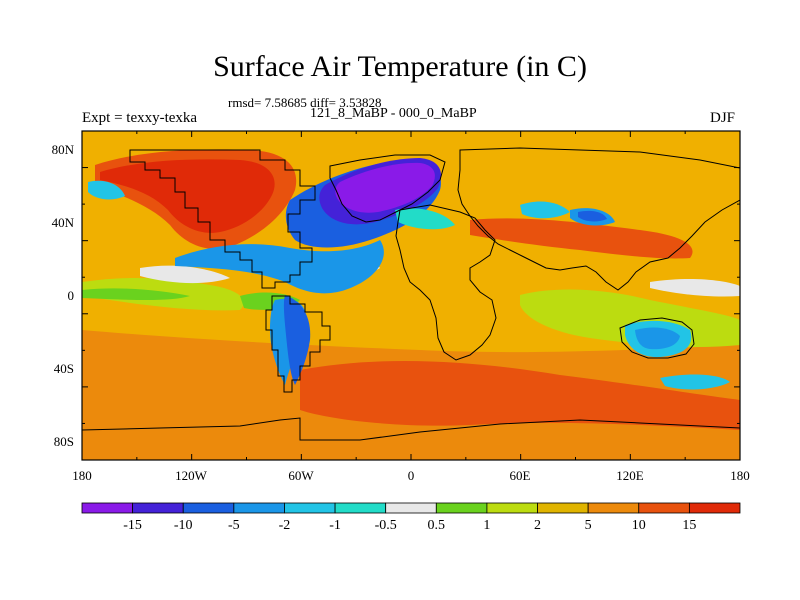 The width and height of the screenshot is (800, 600). I want to click on lat-label-40n: 40N, so click(62, 222).